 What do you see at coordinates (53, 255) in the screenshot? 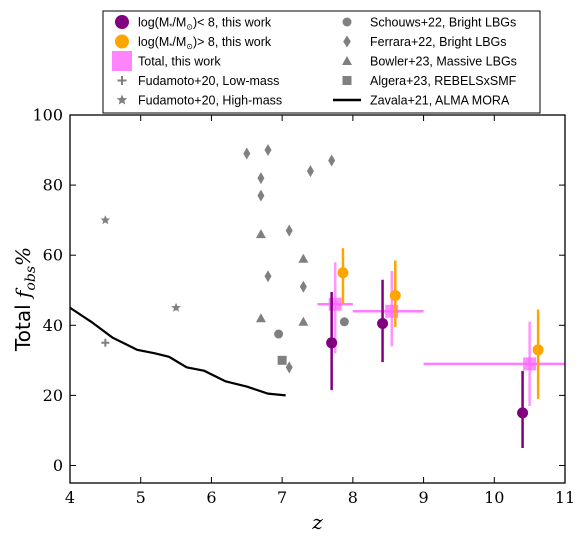
I see `y-tick-label: 60` at bounding box center [53, 255].